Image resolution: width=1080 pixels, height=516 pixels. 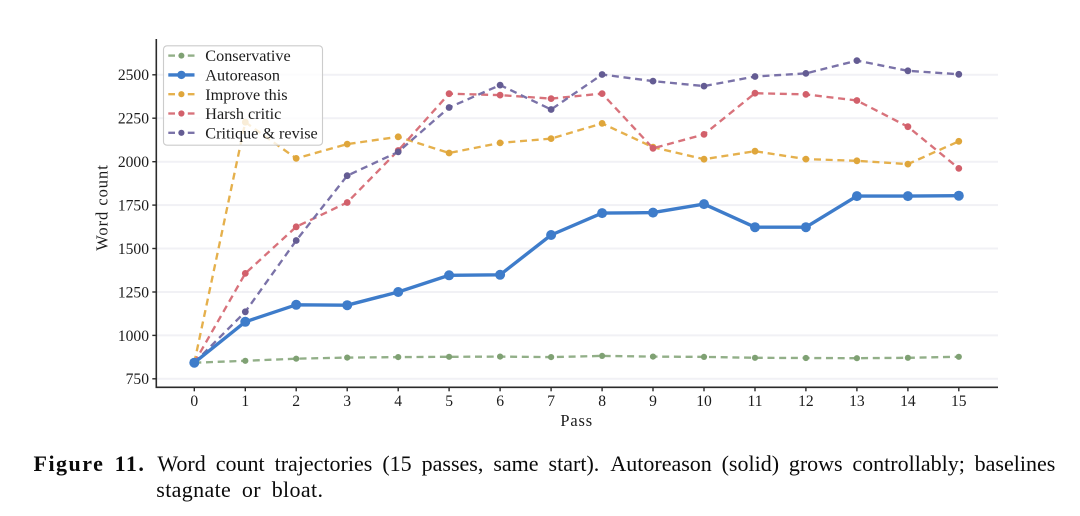 What do you see at coordinates (296, 401) in the screenshot?
I see `svg-text: 2` at bounding box center [296, 401].